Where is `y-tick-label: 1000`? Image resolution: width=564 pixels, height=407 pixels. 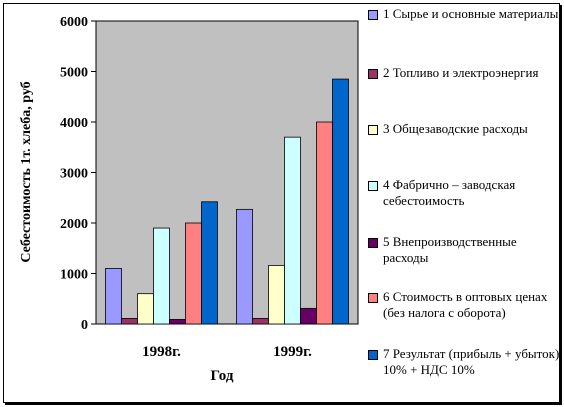
y-tick-label: 1000 is located at coordinates (74, 275).